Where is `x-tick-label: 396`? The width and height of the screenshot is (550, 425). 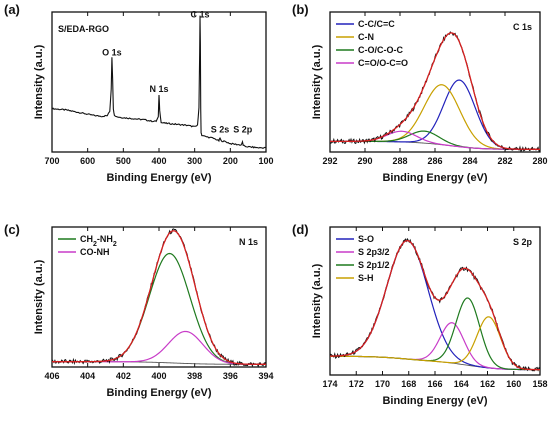
x-tick-label: 396 is located at coordinates (230, 376).